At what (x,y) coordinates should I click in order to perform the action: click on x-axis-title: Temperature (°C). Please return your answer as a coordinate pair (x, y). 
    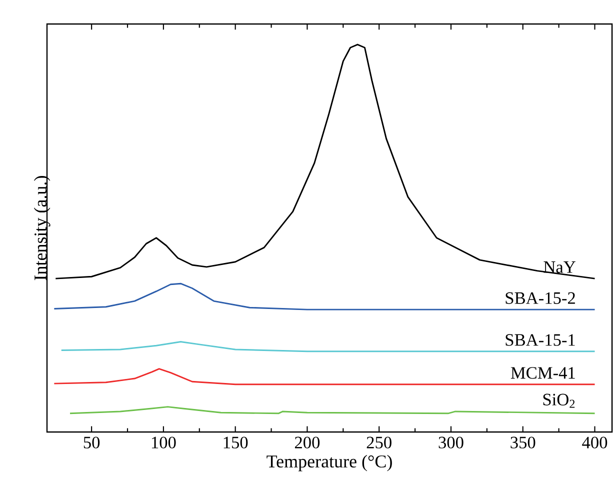
    Looking at the image, I should click on (329, 463).